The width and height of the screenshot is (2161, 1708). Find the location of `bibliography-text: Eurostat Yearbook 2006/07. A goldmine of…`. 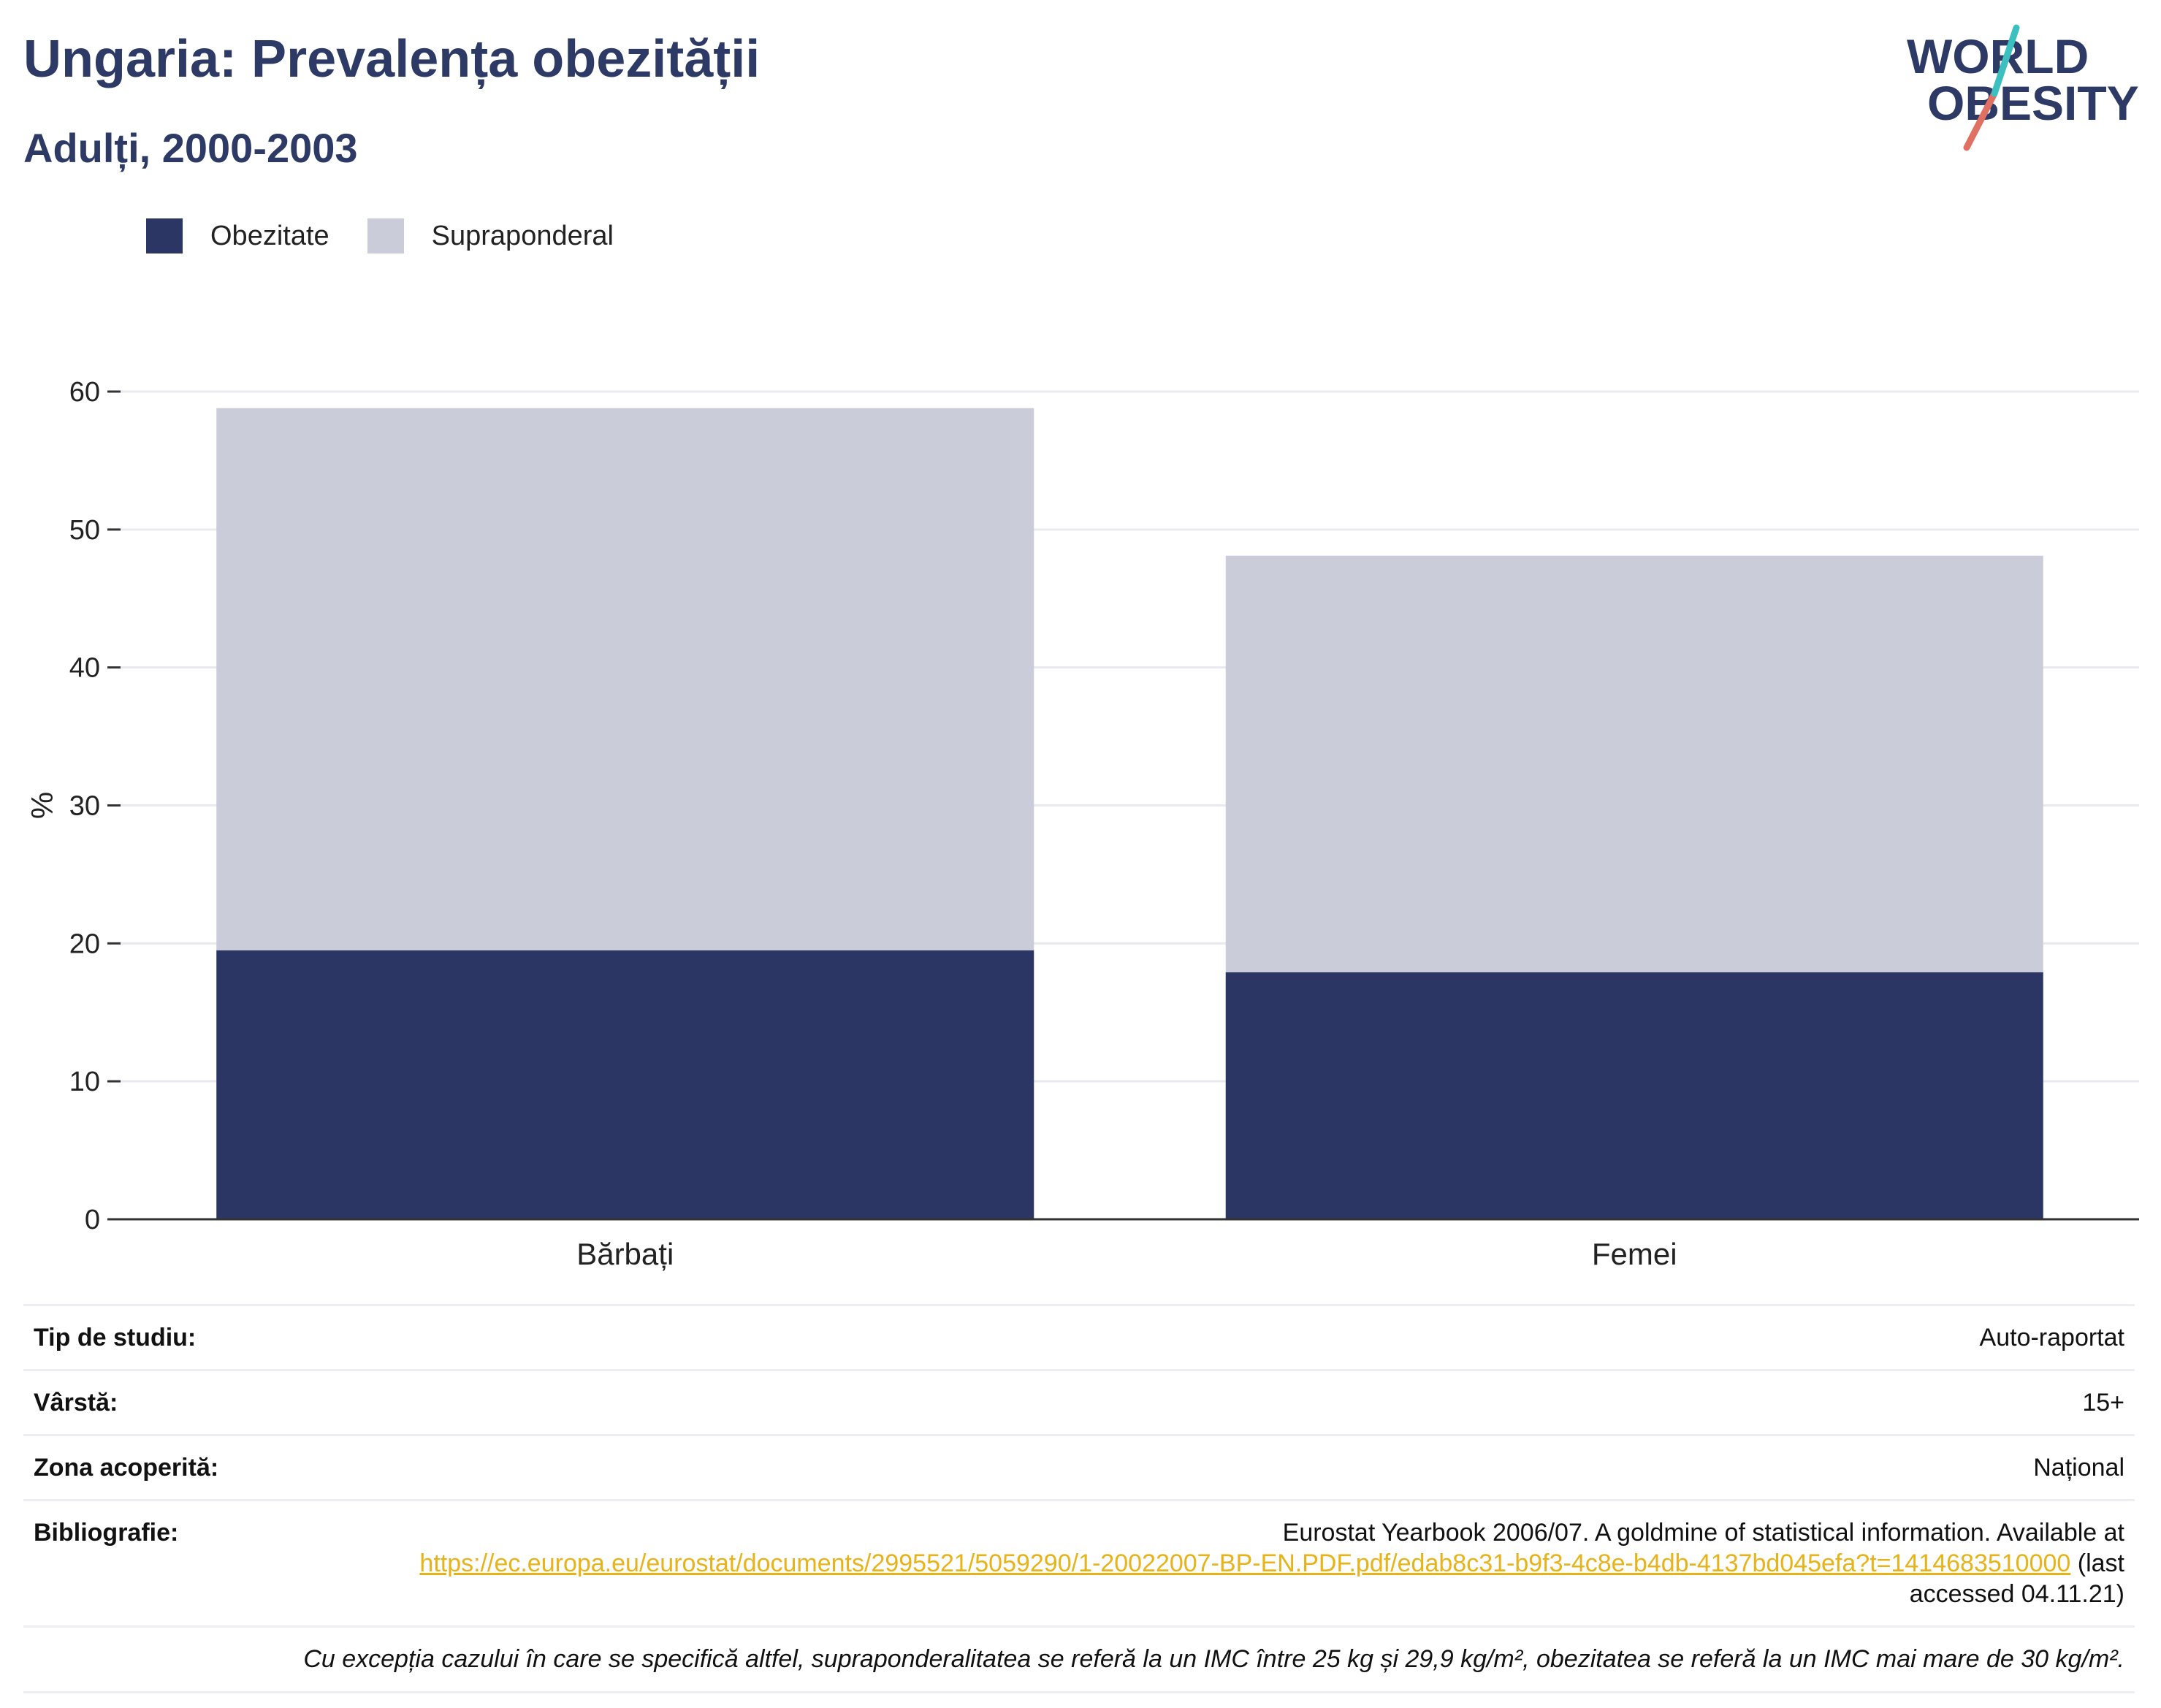

bibliography-text: Eurostat Yearbook 2006/07. A goldmine of… is located at coordinates (1703, 1533).